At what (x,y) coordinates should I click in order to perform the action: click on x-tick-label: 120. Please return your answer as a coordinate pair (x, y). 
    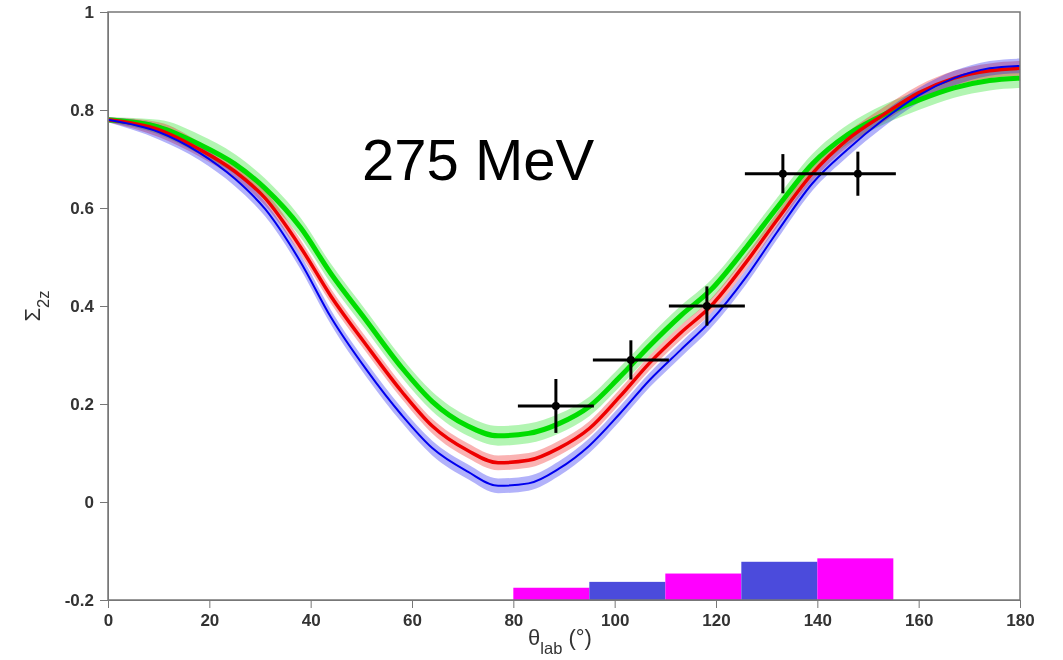
    Looking at the image, I should click on (716, 621).